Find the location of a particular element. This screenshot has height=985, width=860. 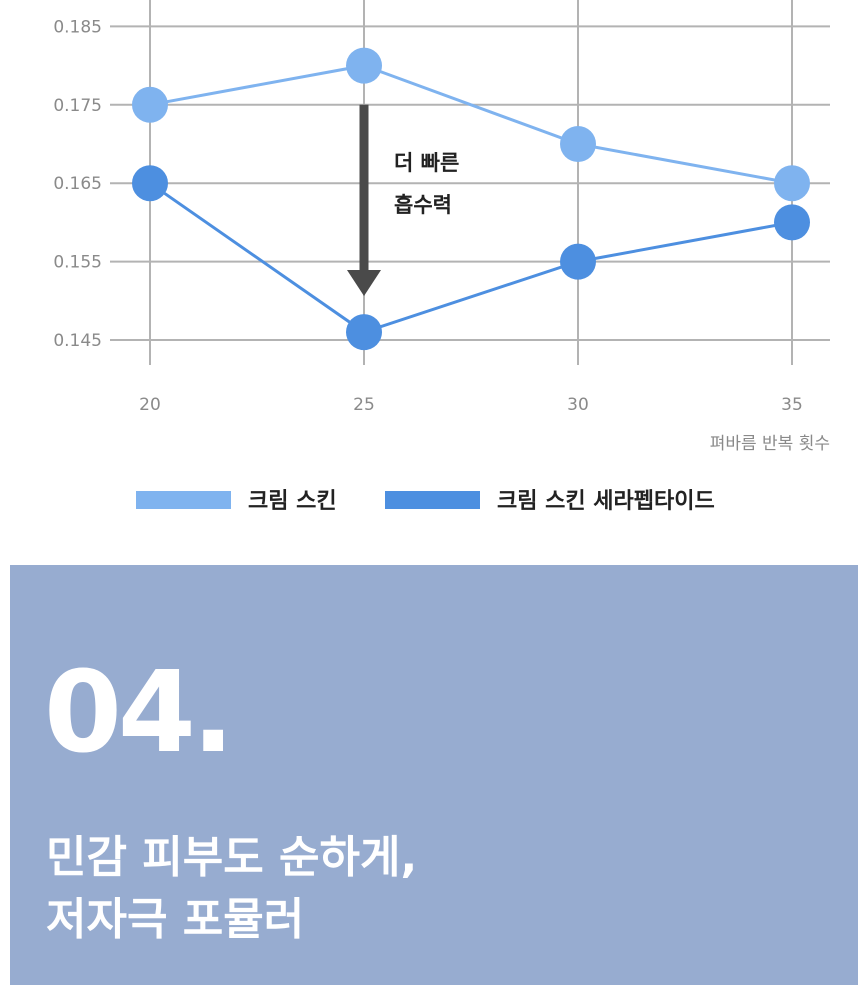

annotation-text-line-1: 더 빠른 is located at coordinates (426, 163).